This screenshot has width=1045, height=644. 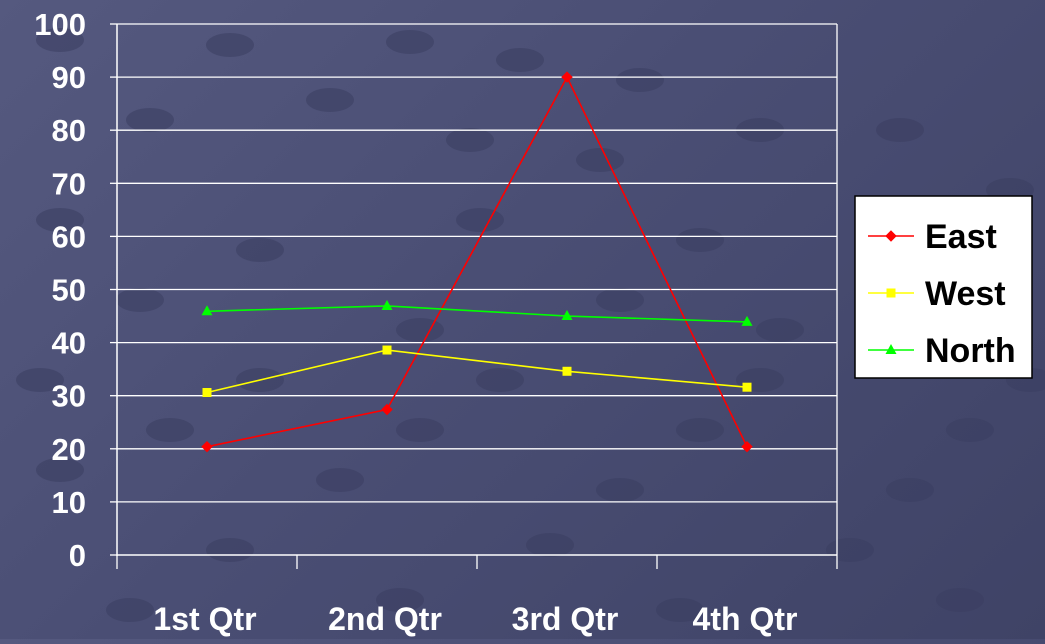 I want to click on y-tick-label: 50, so click(x=69, y=290).